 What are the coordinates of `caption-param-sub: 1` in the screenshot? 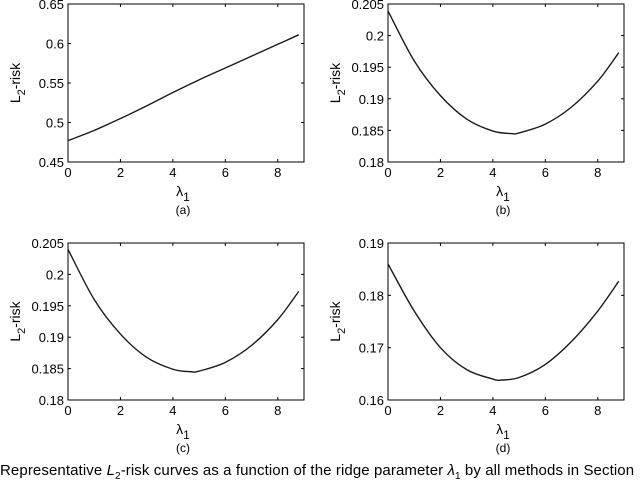 It's located at (457, 476).